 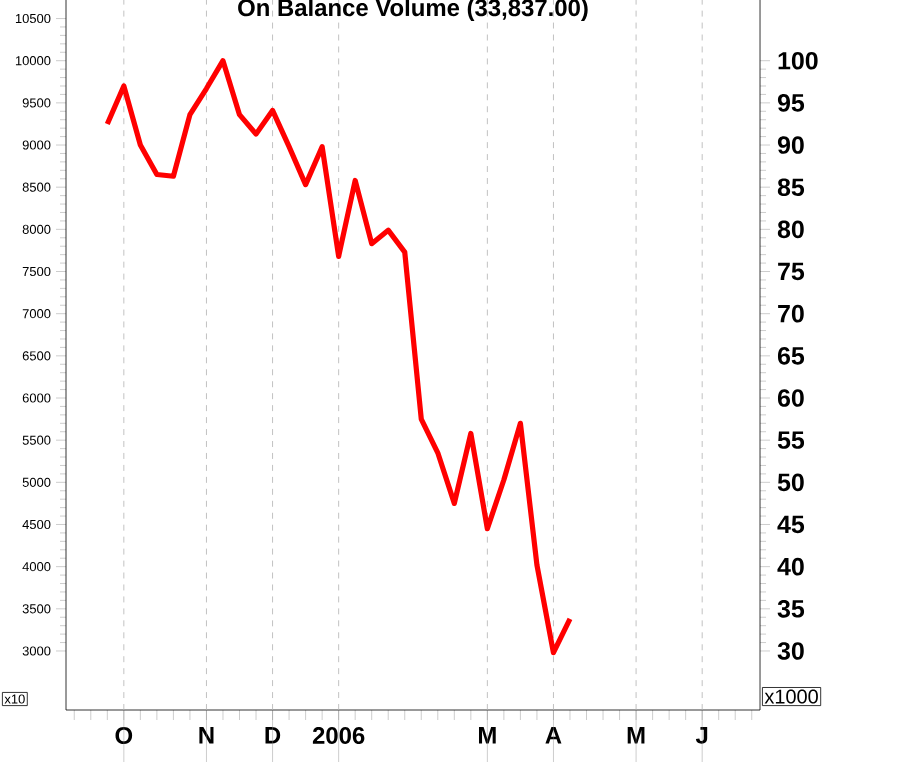 I want to click on y2-tick-label: 45, so click(x=791, y=524).